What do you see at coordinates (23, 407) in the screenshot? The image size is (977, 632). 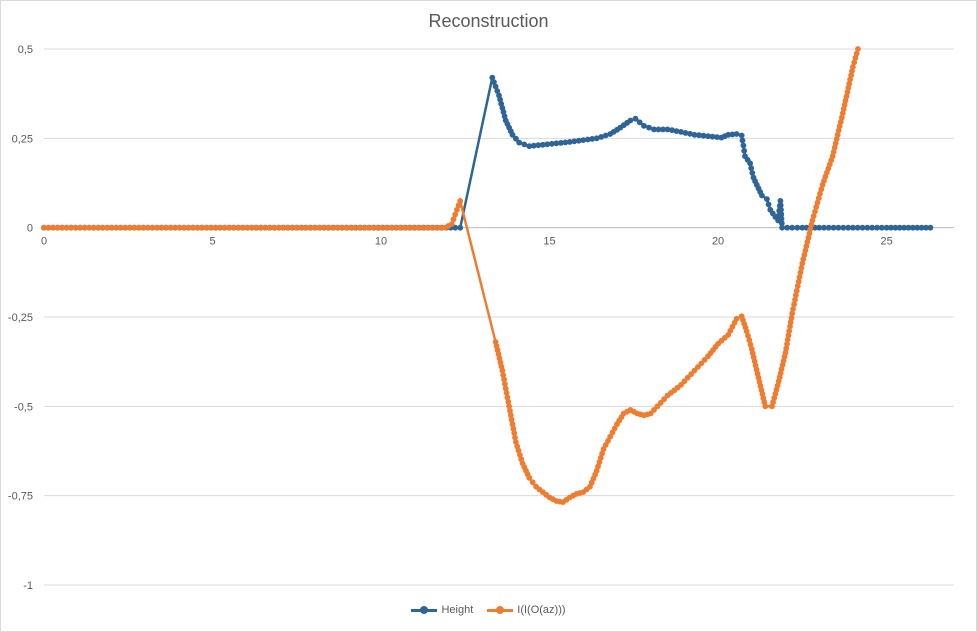 I see `y-tick-label: -0,5` at bounding box center [23, 407].